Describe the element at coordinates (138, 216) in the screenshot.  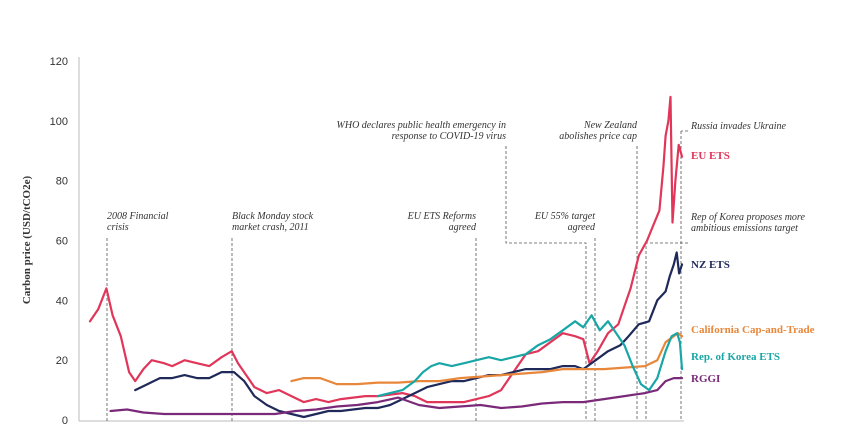
I see `annotation-line: 2008 Financial` at that location.